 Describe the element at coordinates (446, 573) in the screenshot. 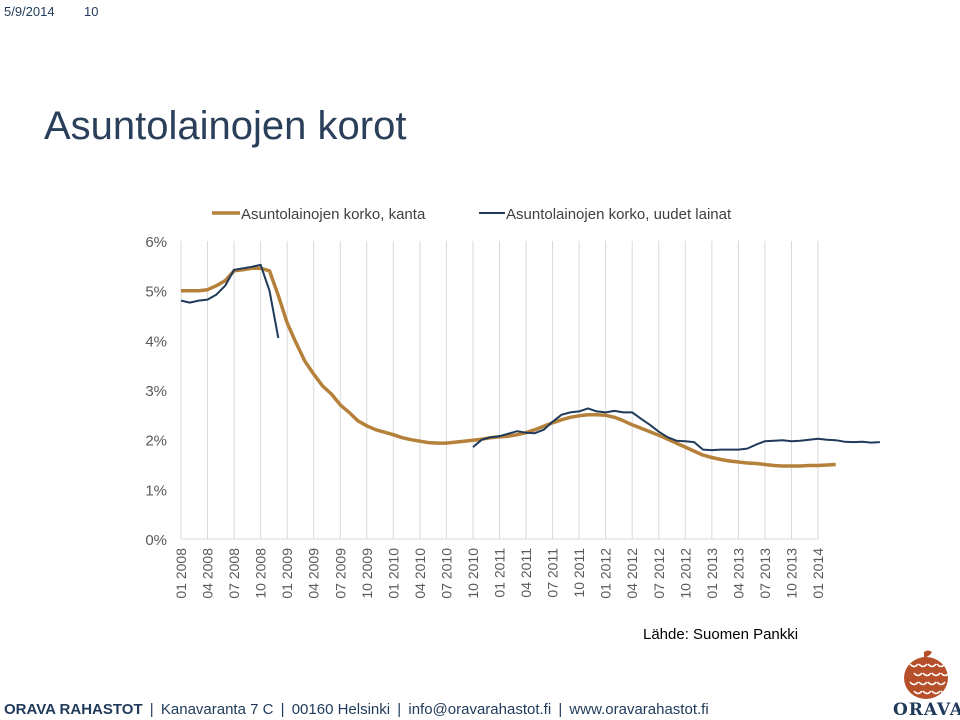

I see `x-tick-label: 07 2010` at that location.